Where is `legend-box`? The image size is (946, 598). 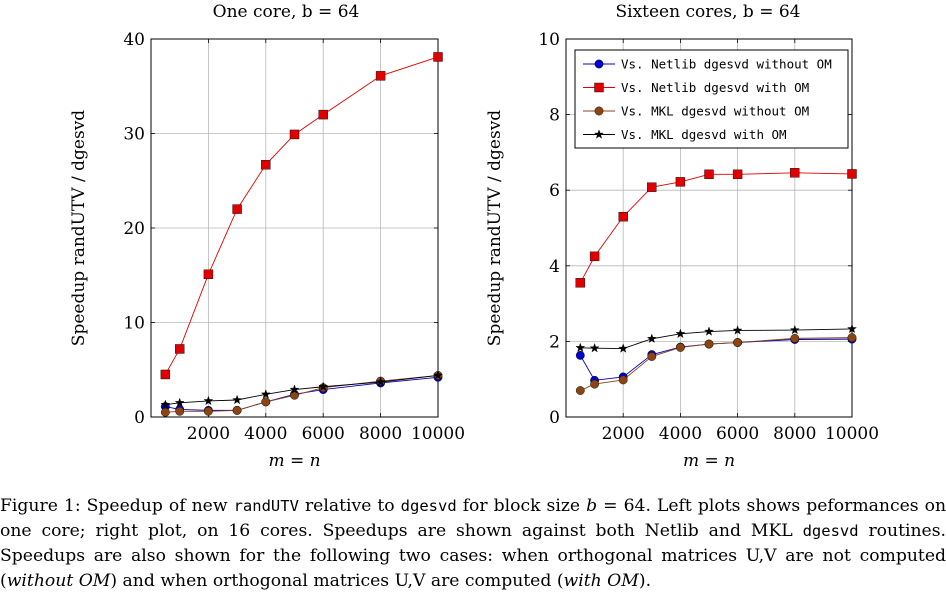 legend-box is located at coordinates (711, 99).